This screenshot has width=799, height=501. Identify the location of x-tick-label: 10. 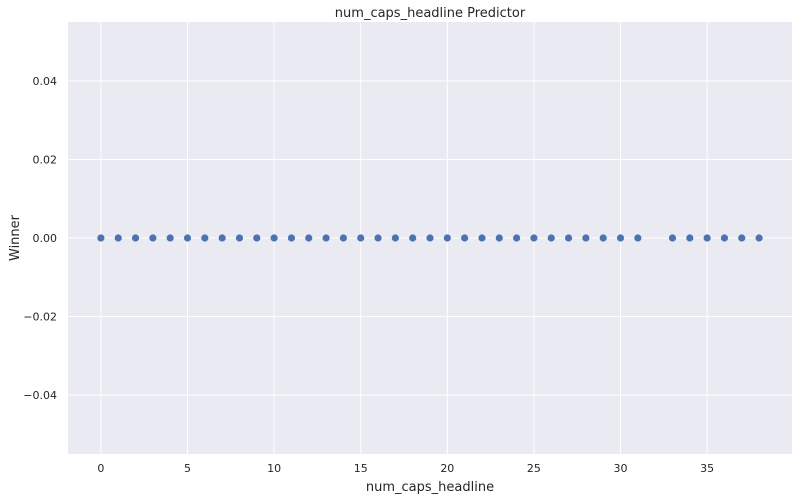
(274, 468).